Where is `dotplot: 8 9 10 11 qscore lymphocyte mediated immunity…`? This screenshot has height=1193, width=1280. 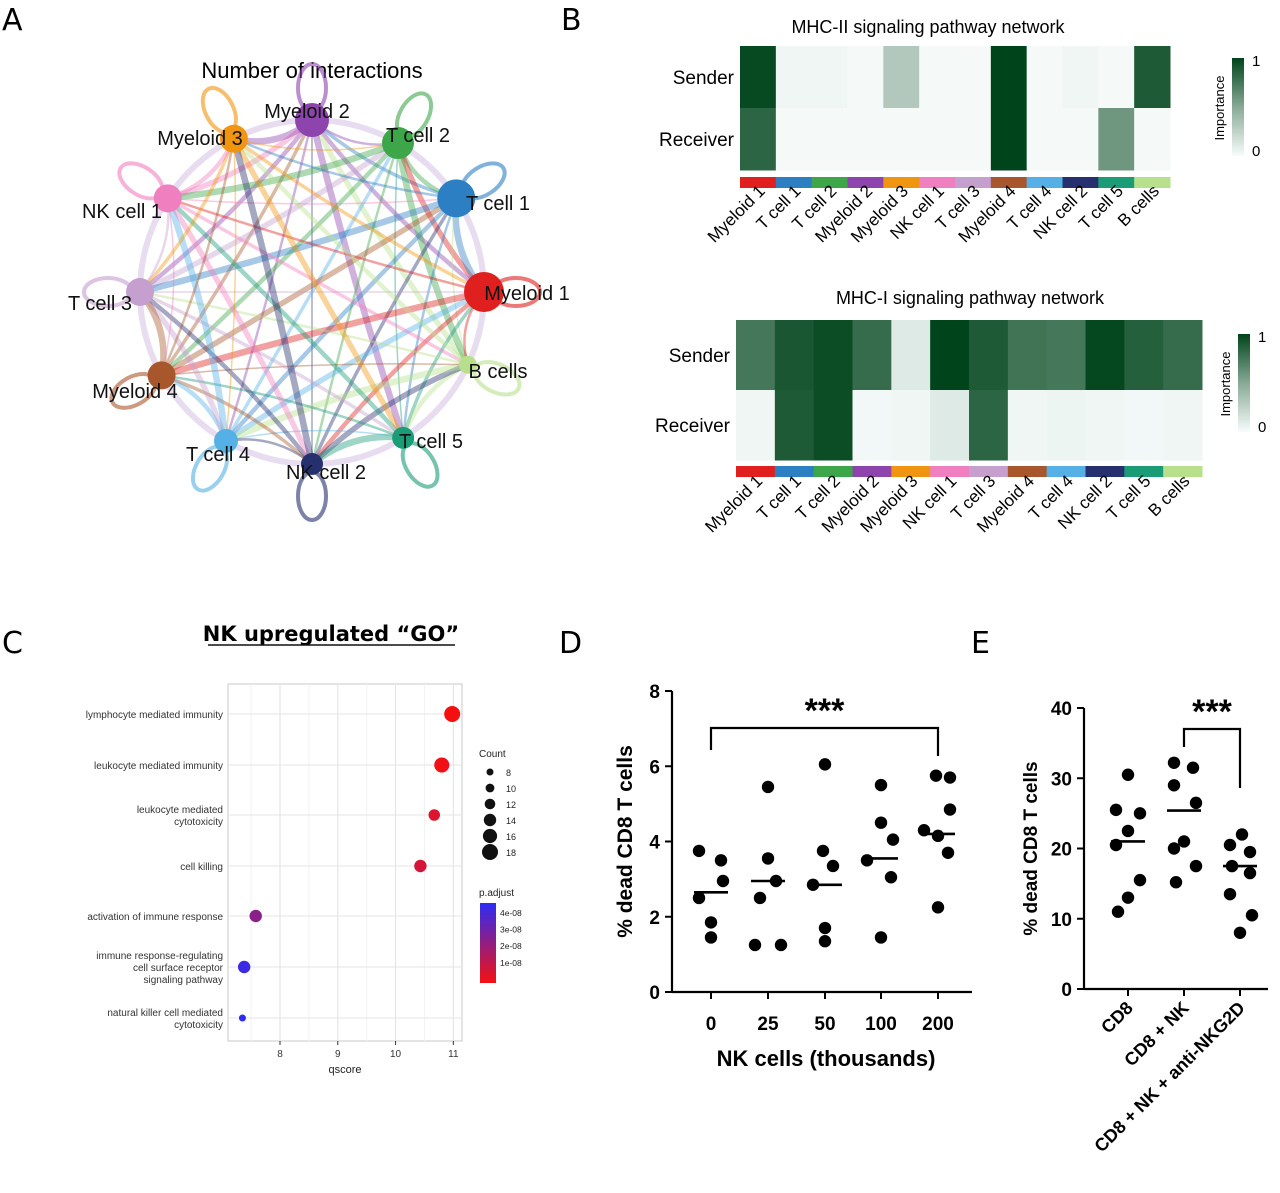
dotplot: 8 9 10 11 qscore lymphocyte mediated immunity… is located at coordinates (304, 879).